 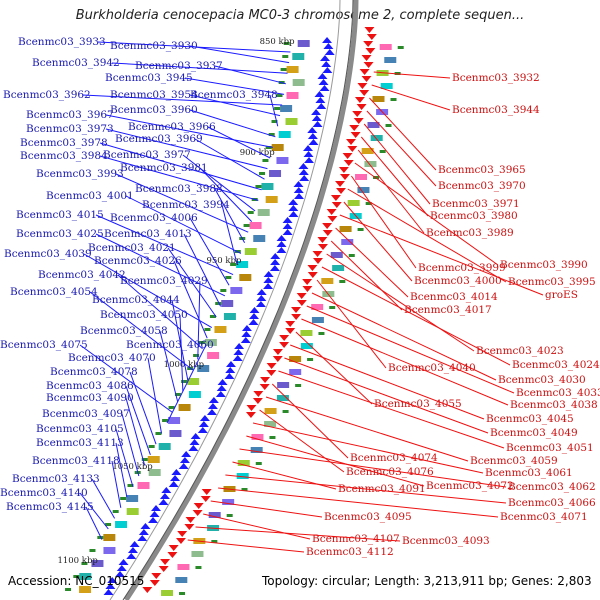 I want to click on right-gene-label: Bcenmc03_4091, so click(x=382, y=489).